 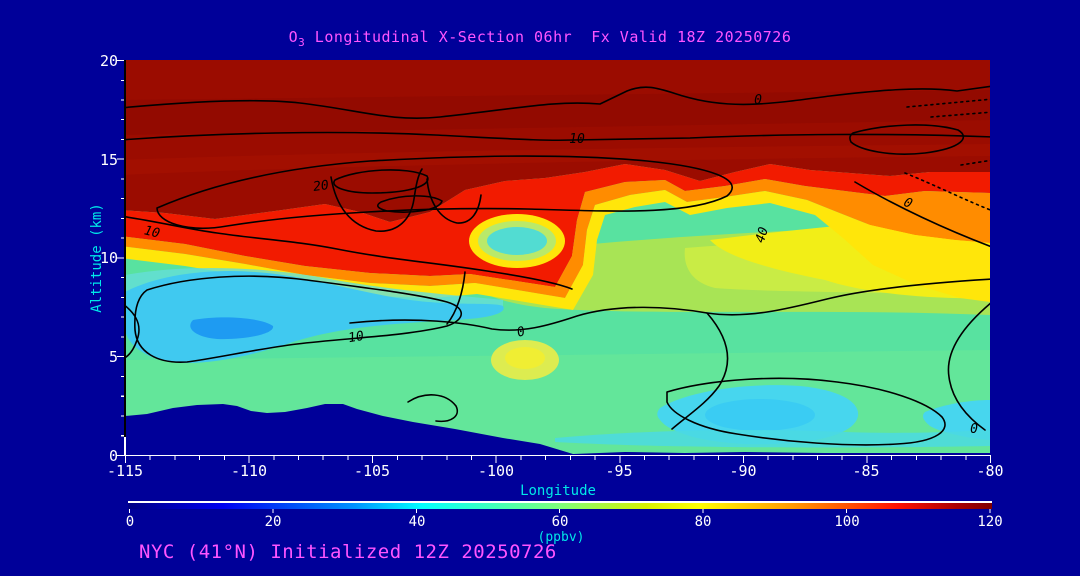 I want to click on contour-label: 40, so click(x=762, y=235).